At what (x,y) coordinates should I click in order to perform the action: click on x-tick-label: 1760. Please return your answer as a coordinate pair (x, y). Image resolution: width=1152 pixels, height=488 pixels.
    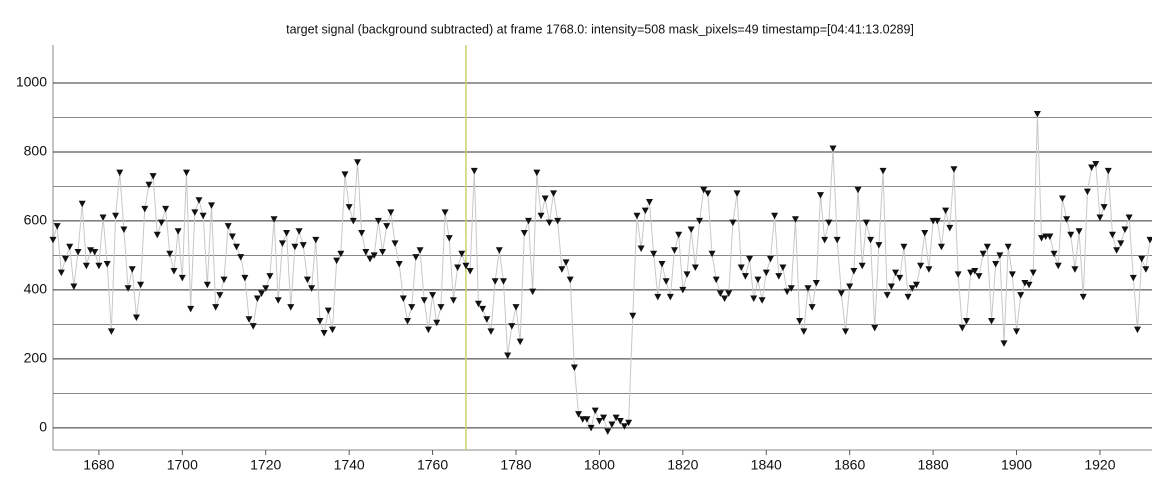
    Looking at the image, I should click on (432, 465).